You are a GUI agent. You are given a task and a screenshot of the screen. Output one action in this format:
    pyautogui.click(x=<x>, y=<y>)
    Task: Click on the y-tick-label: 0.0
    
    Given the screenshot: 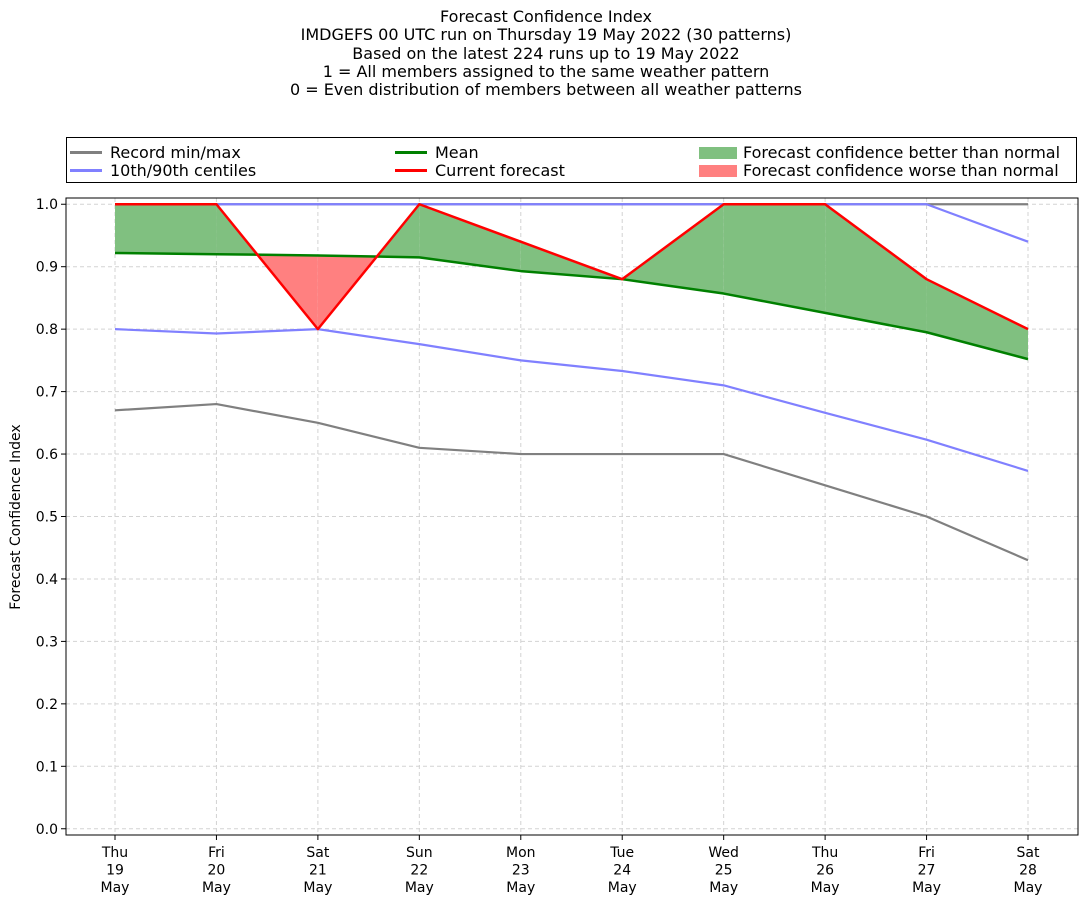 What is the action you would take?
    pyautogui.click(x=47, y=830)
    